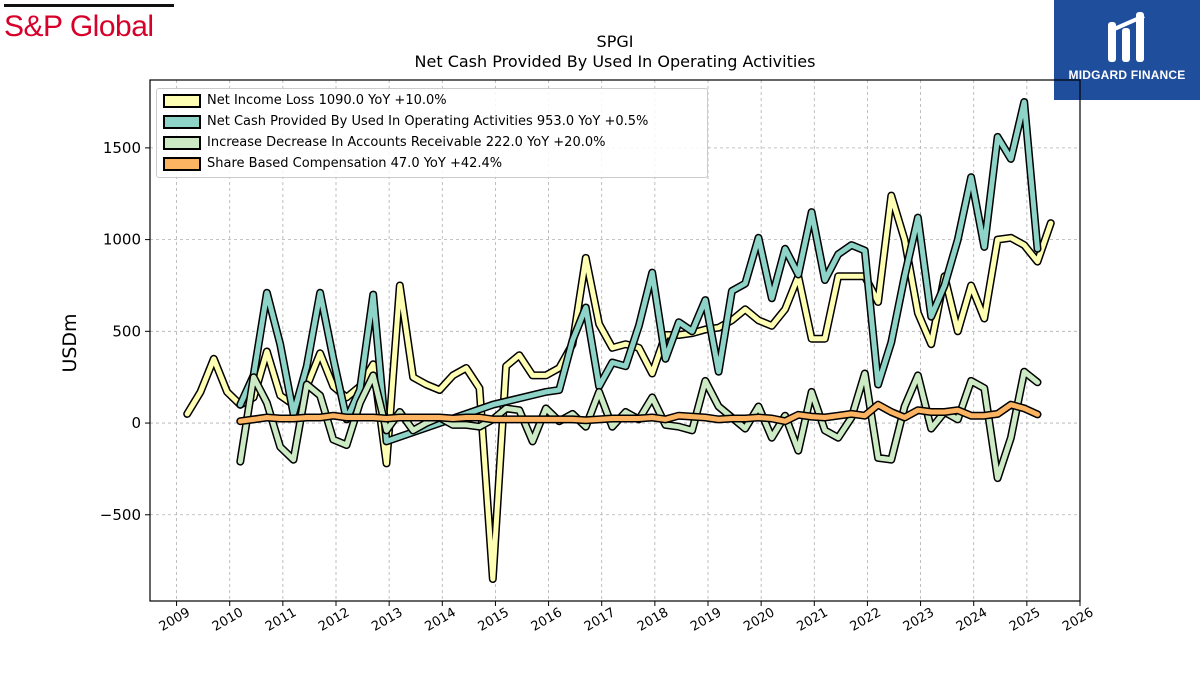  I want to click on x-tick-label: 2011, so click(281, 620).